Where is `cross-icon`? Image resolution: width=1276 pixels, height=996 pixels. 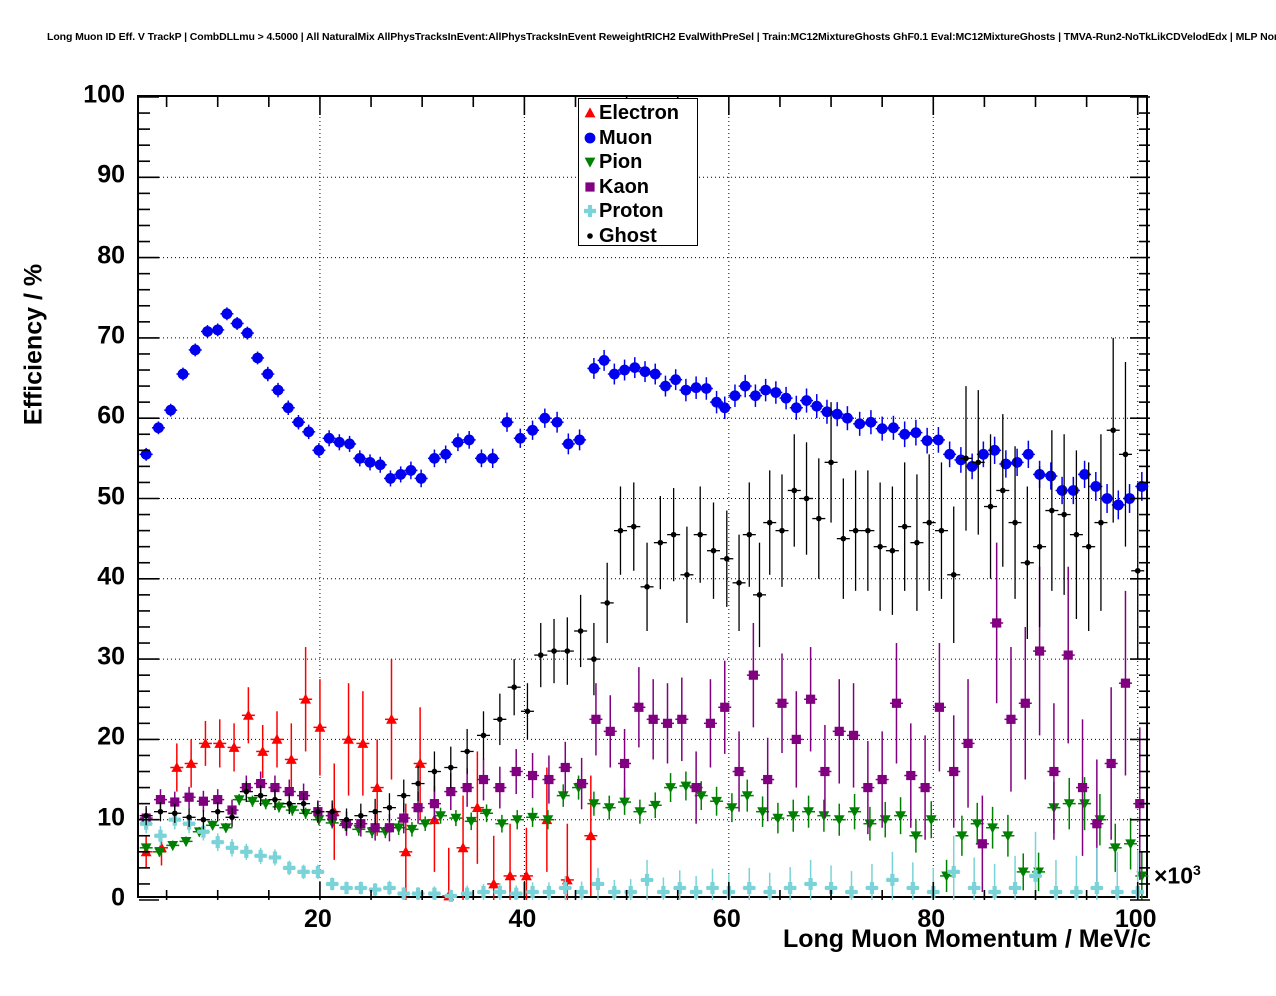
cross-icon is located at coordinates (590, 211).